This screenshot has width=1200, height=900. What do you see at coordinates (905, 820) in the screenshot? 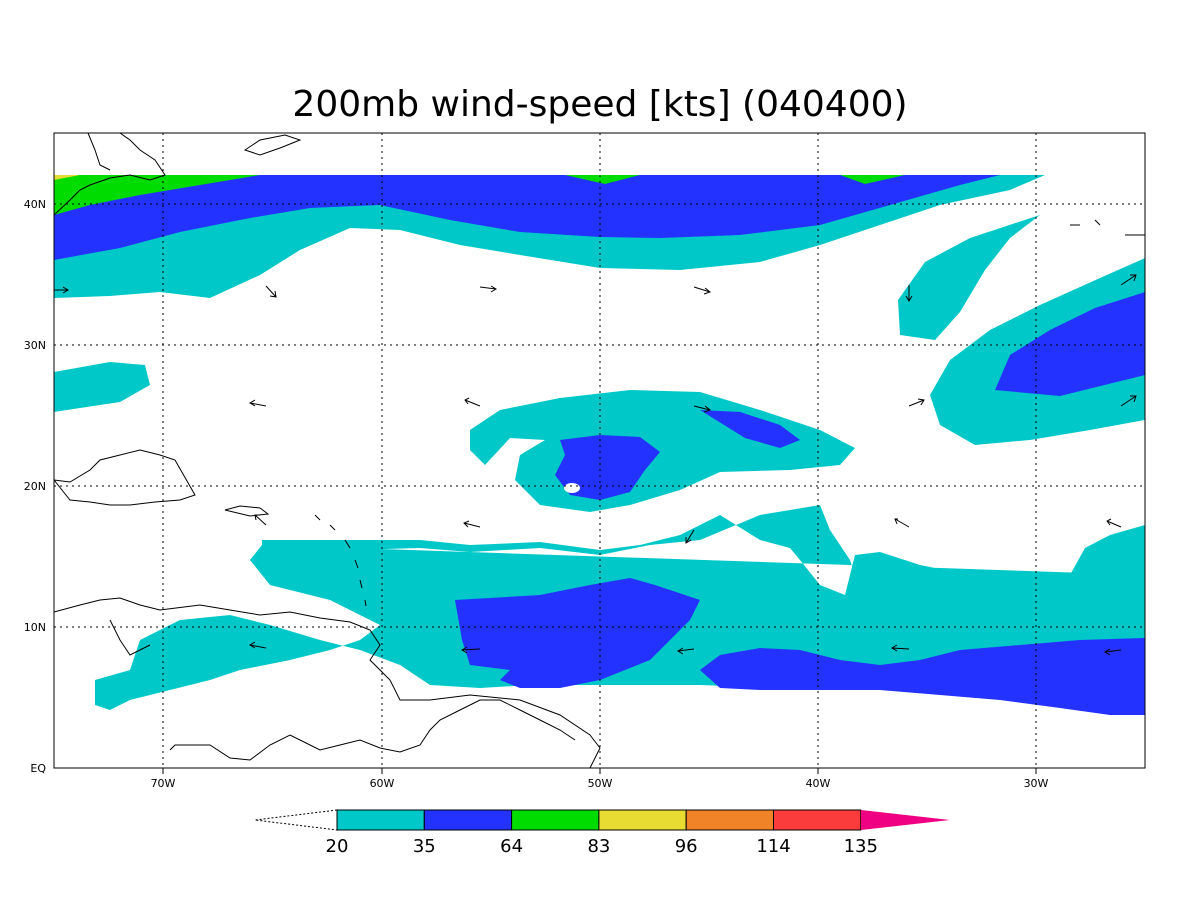
I see `colorbar-high-triangle` at bounding box center [905, 820].